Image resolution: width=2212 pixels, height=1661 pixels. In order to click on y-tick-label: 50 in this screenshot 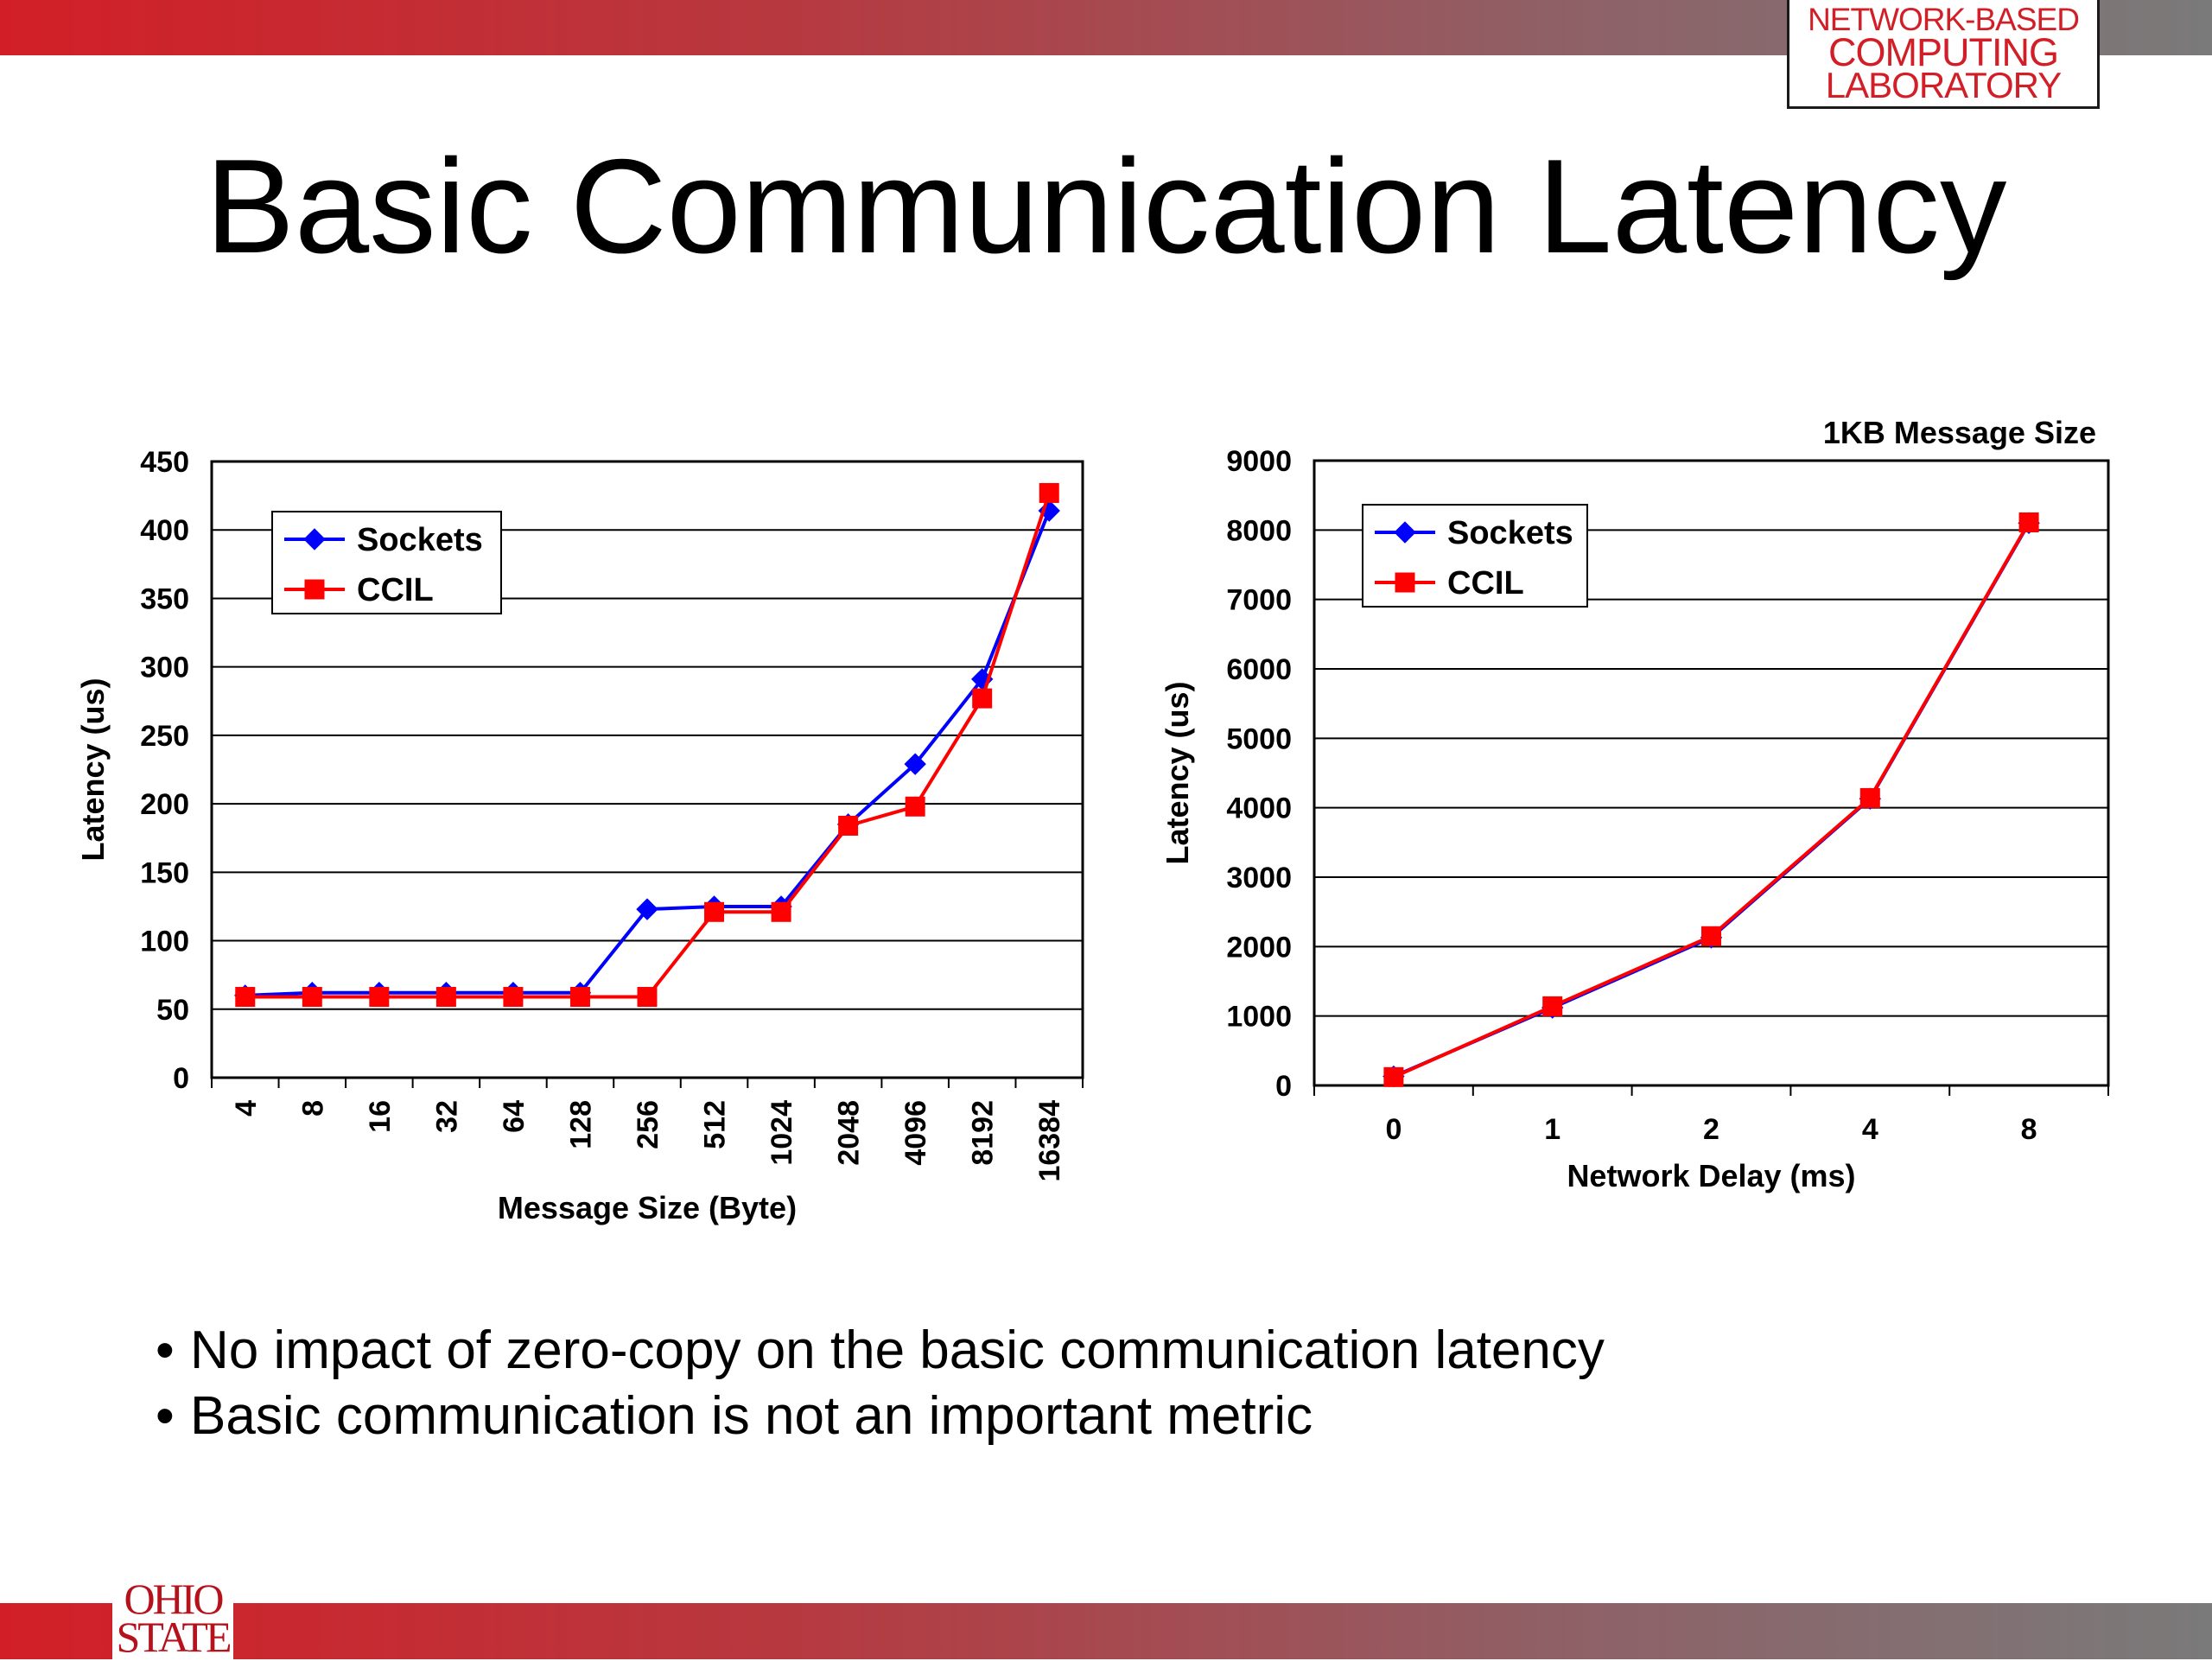, I will do `click(172, 1010)`.